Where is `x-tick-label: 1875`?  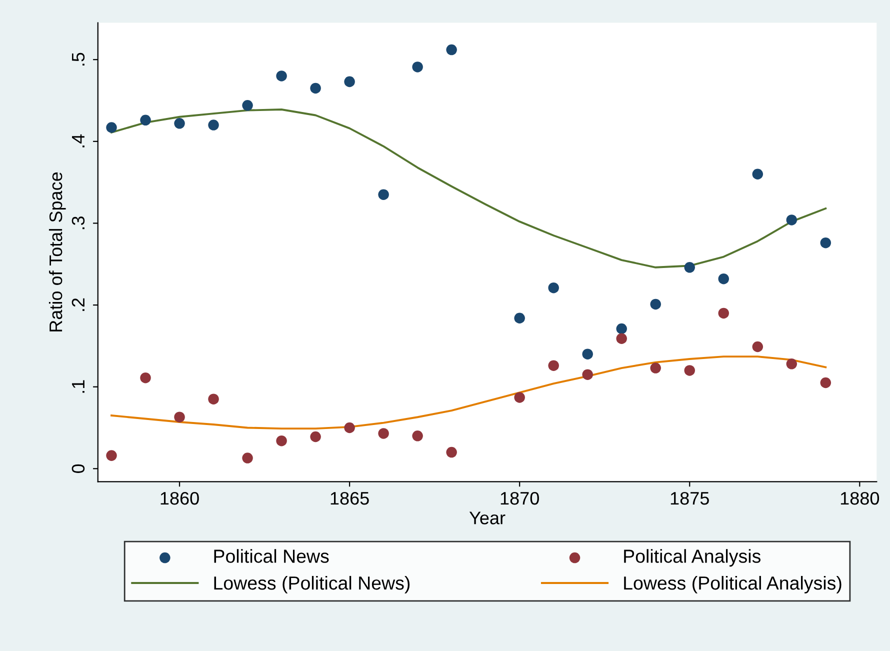
x-tick-label: 1875 is located at coordinates (689, 498).